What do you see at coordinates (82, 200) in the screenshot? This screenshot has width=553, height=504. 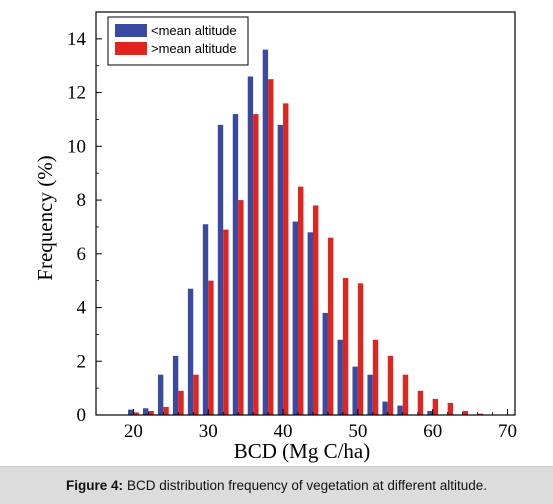 I see `y-tick-label: 8` at bounding box center [82, 200].